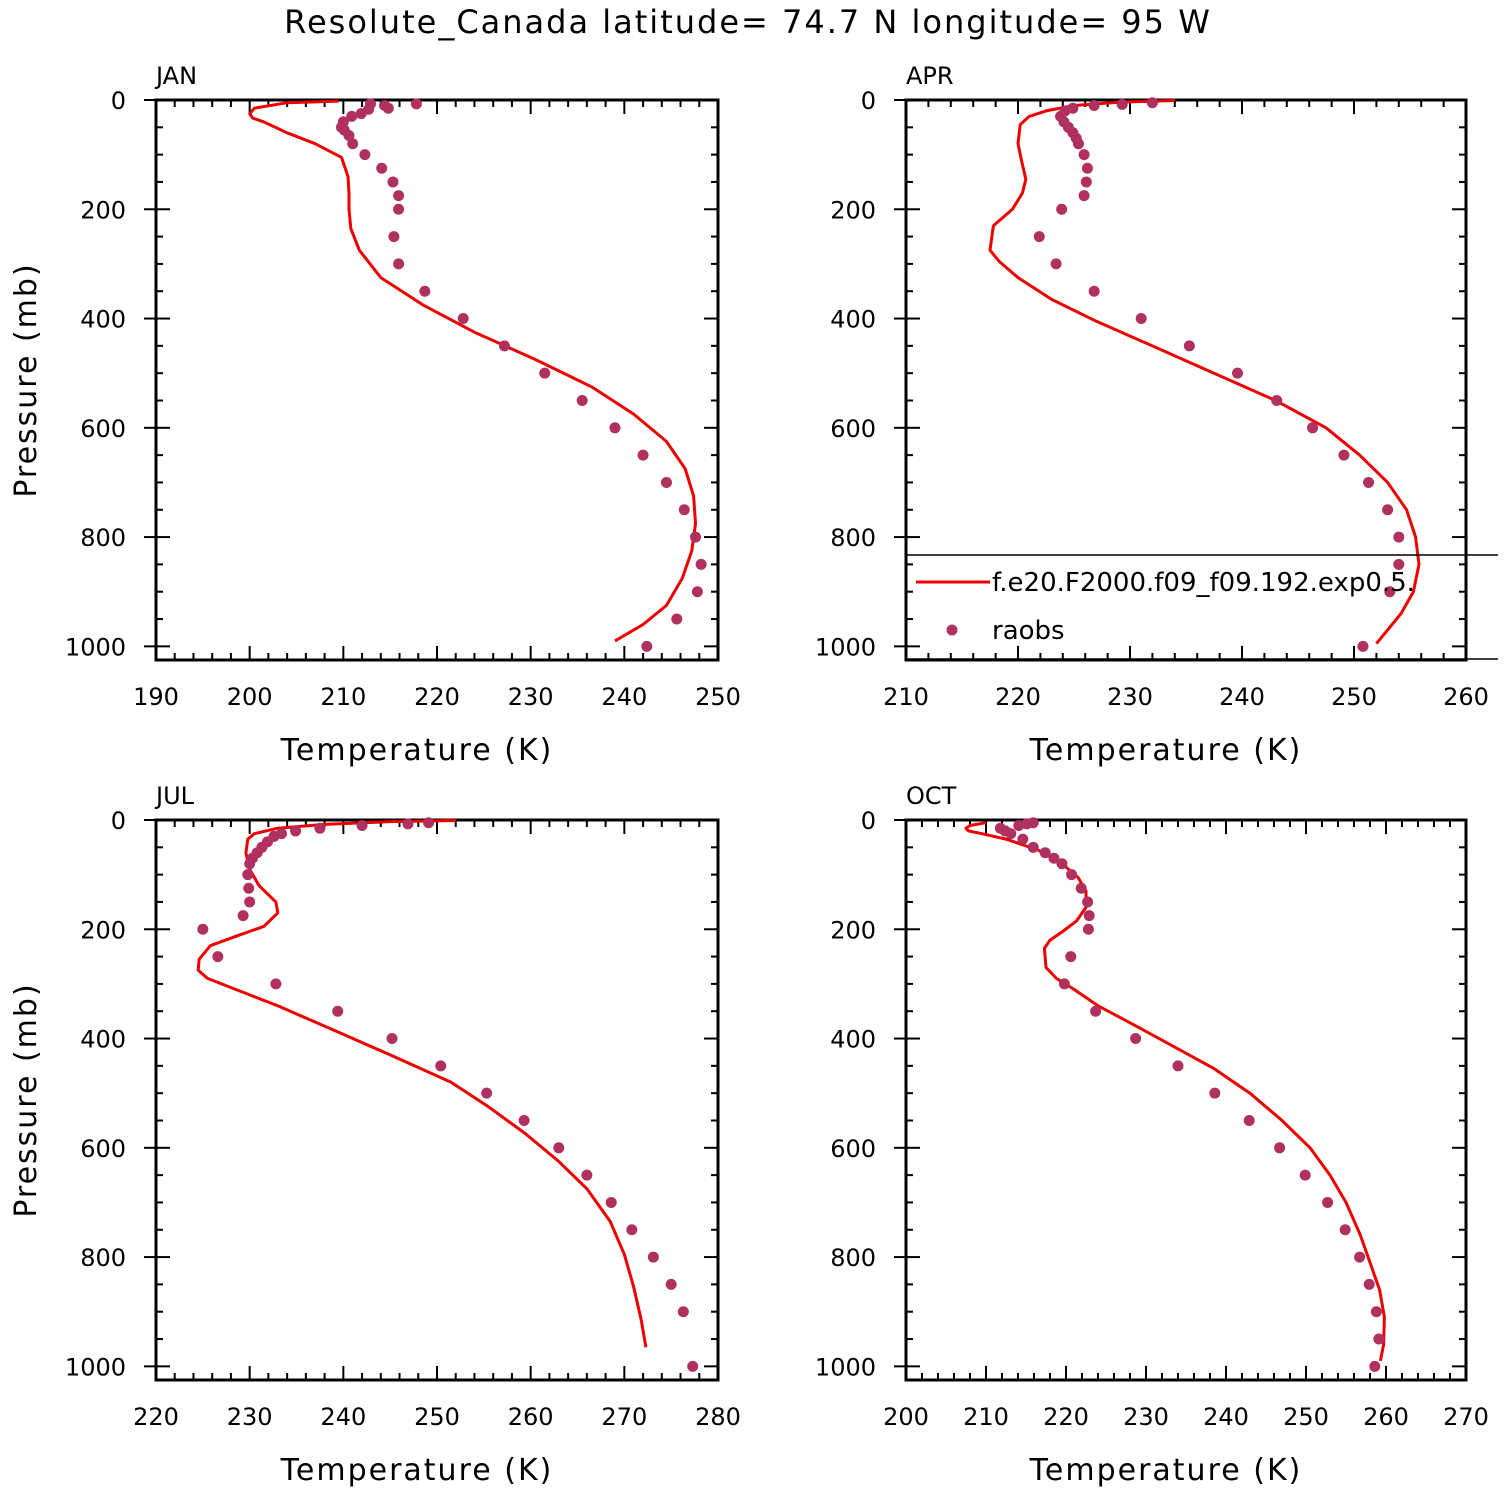 The height and width of the screenshot is (1492, 1504). Describe the element at coordinates (930, 76) in the screenshot. I see `panel-label: APR` at that location.